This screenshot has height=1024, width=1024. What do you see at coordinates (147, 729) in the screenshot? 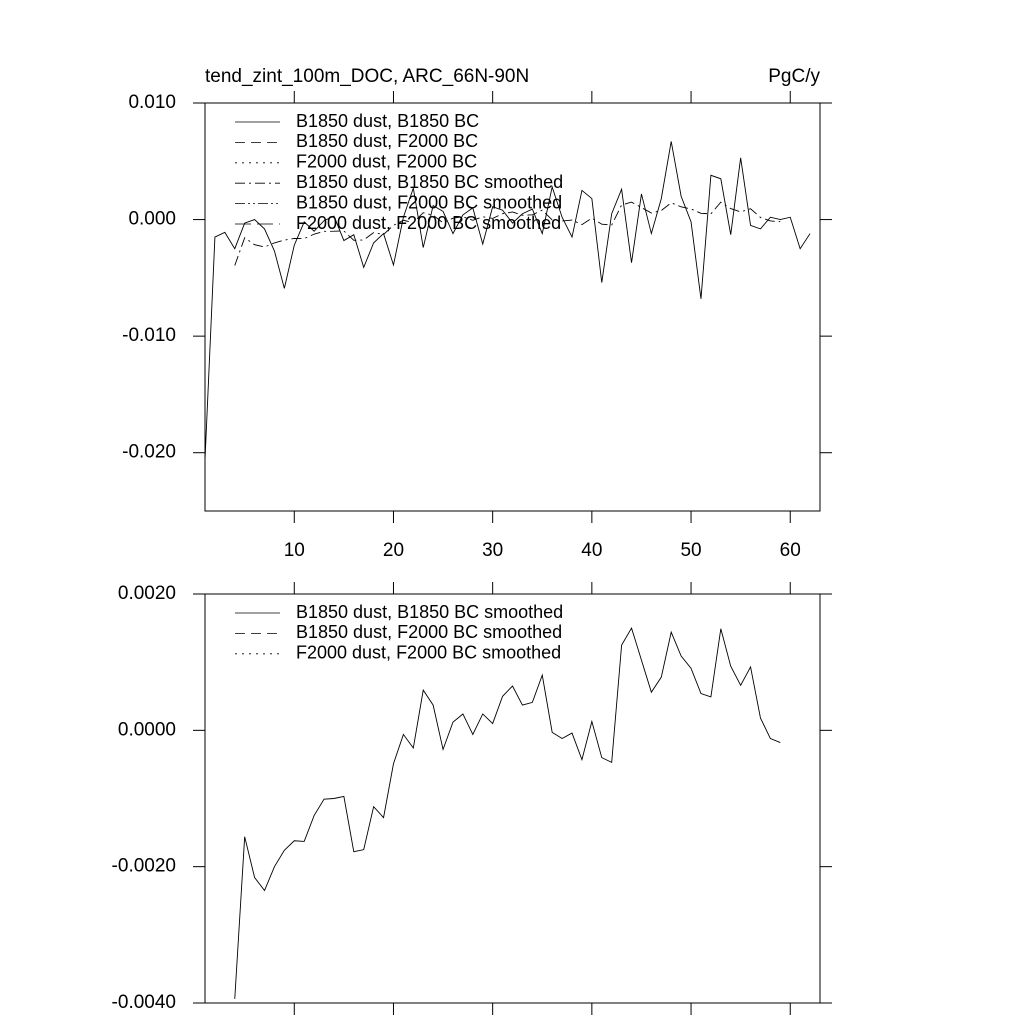
I see `y-tick-label: 0.0000` at bounding box center [147, 729].